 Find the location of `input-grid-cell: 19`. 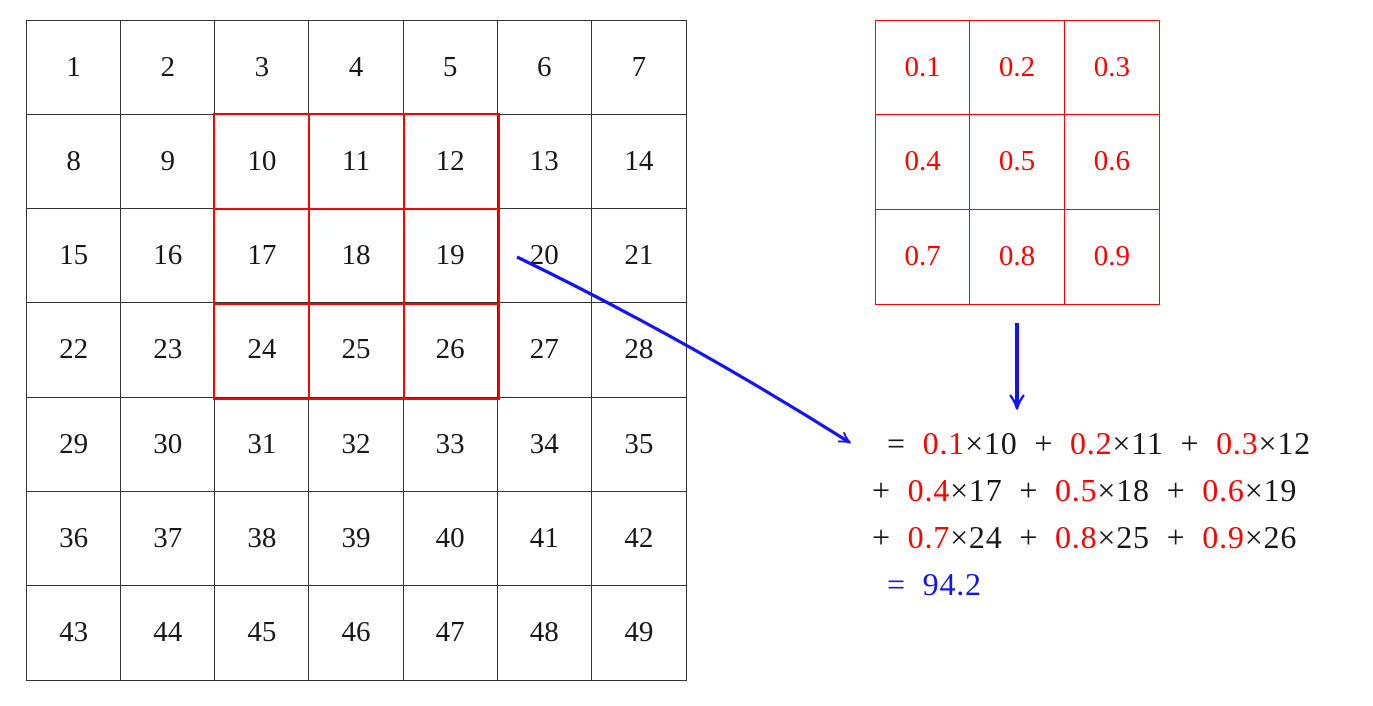

input-grid-cell: 19 is located at coordinates (450, 256).